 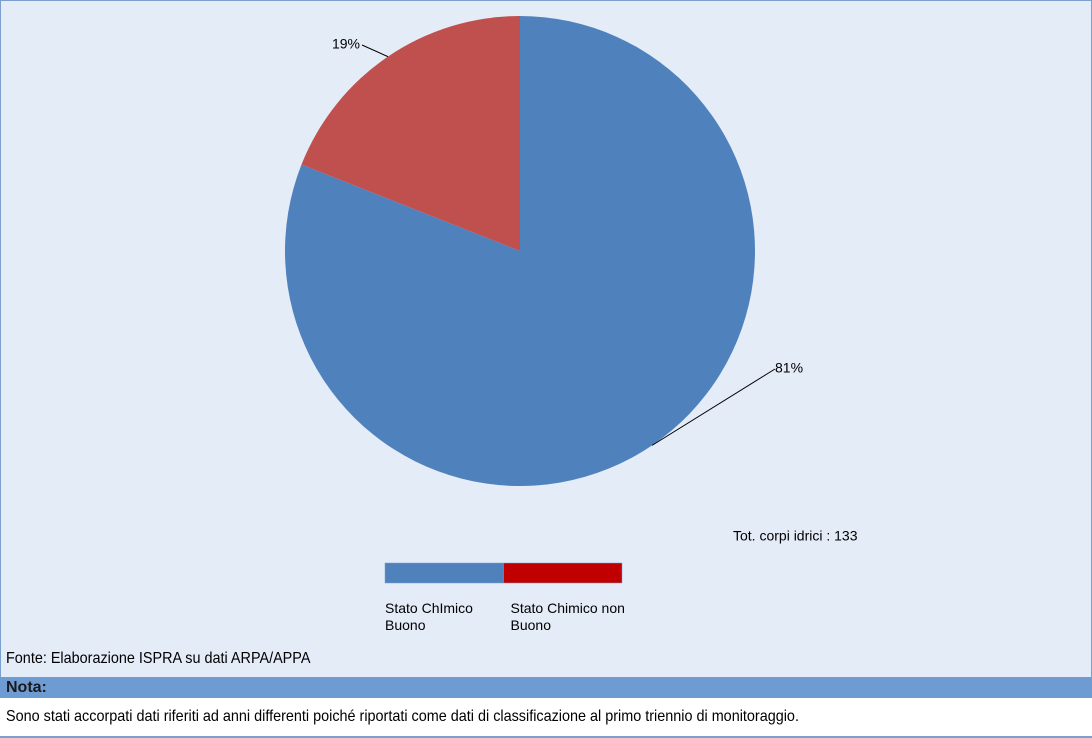 What do you see at coordinates (789, 368) in the screenshot?
I see `data-label: 81%` at bounding box center [789, 368].